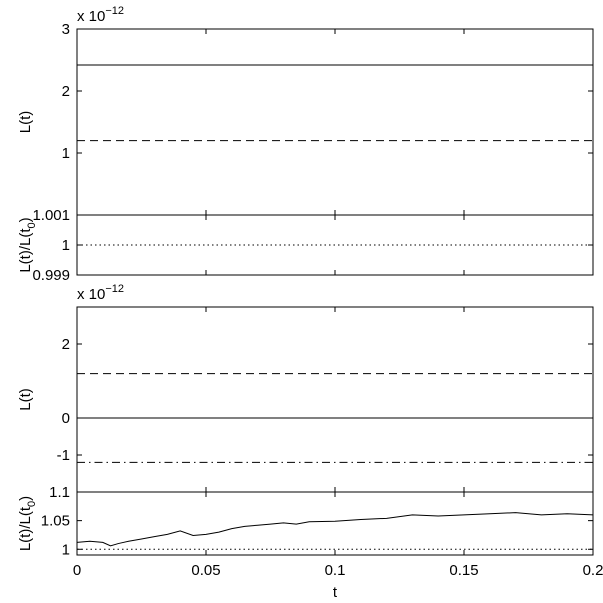 The image size is (603, 603). What do you see at coordinates (63, 455) in the screenshot?
I see `y-tick-label: -1` at bounding box center [63, 455].